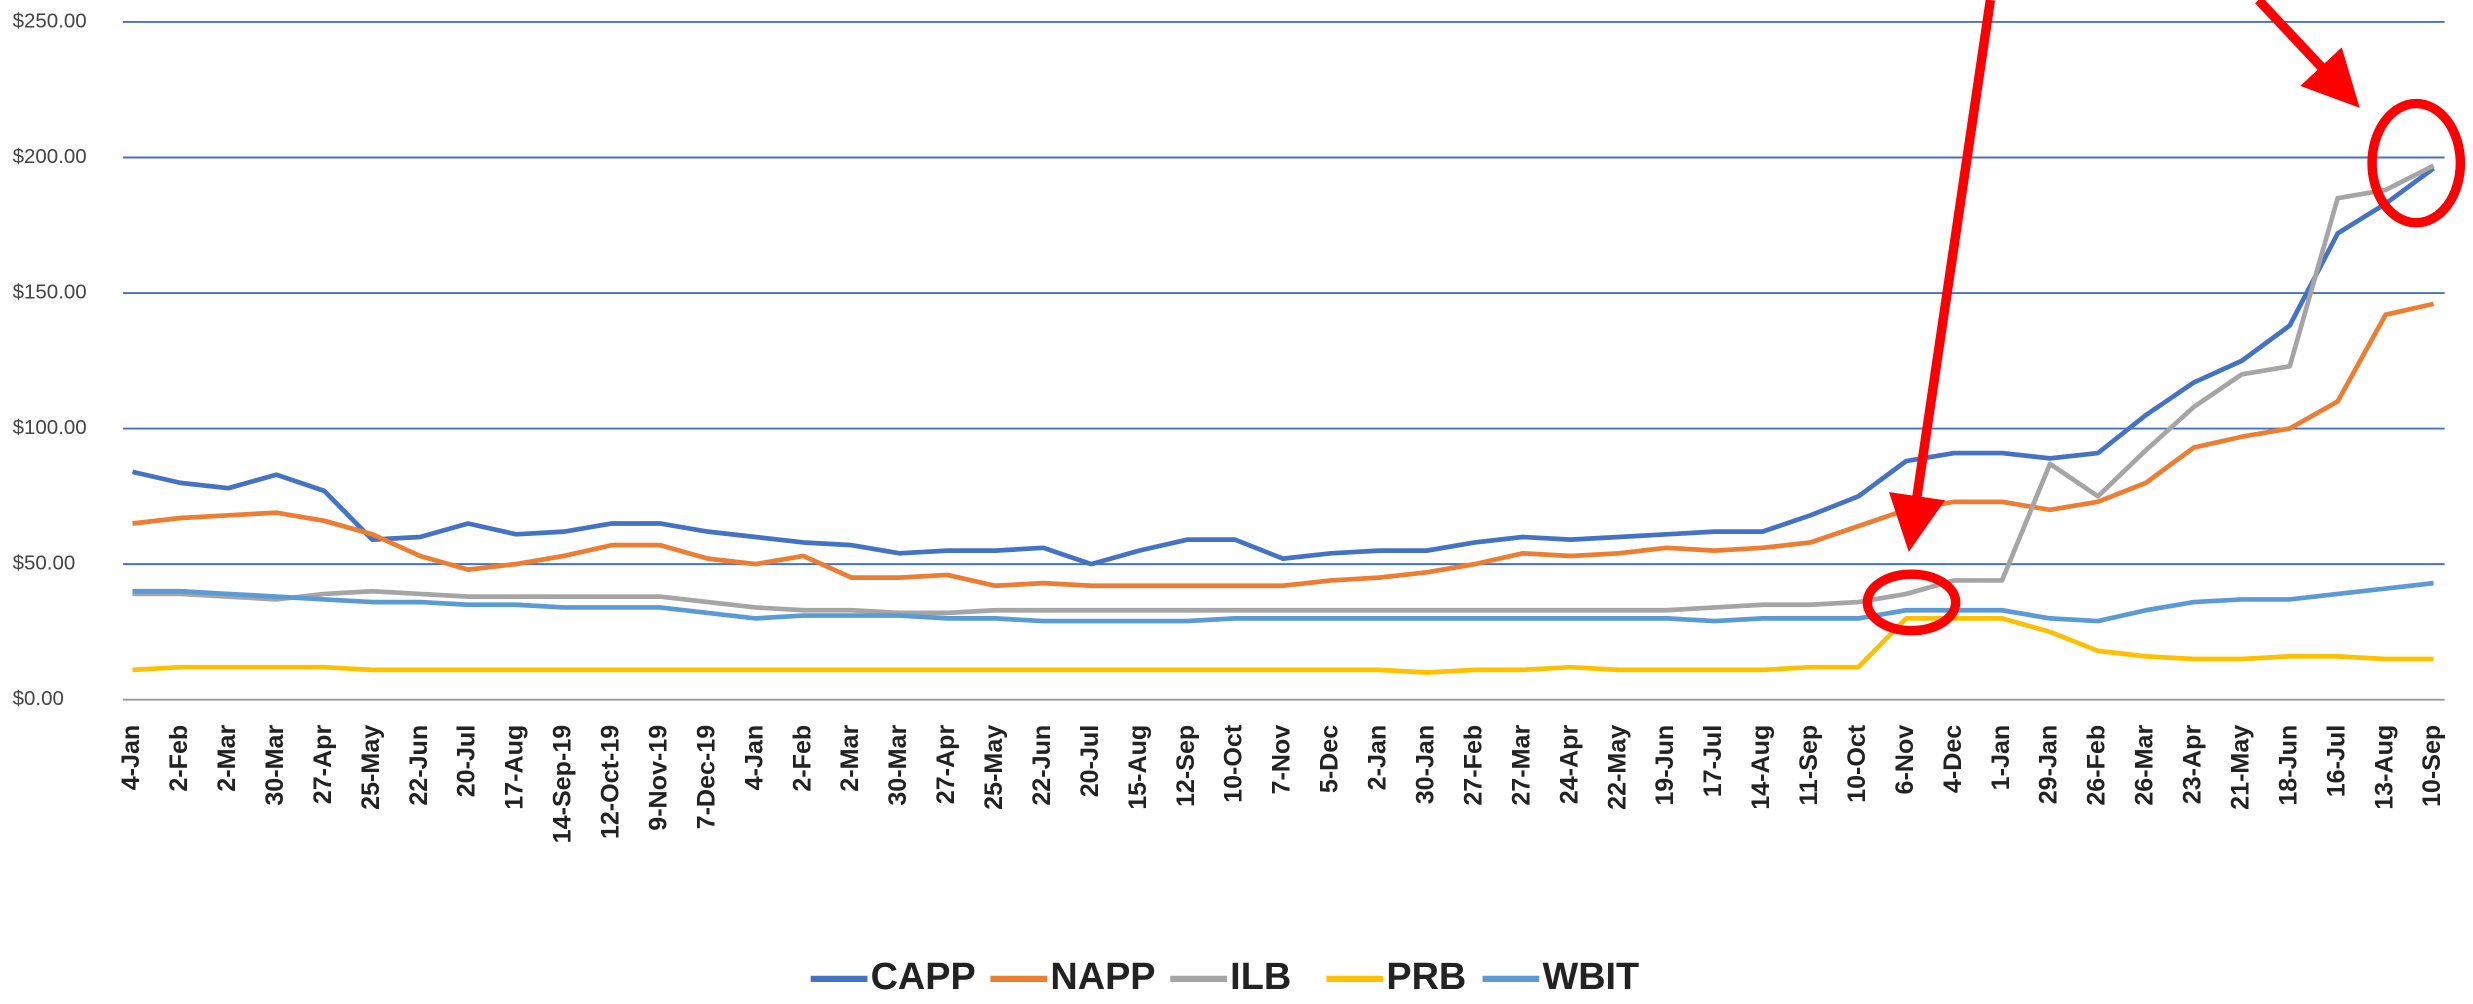 This screenshot has height=1004, width=2473. Describe the element at coordinates (1905, 760) in the screenshot. I see `x-tick-label: 6-Nov` at that location.